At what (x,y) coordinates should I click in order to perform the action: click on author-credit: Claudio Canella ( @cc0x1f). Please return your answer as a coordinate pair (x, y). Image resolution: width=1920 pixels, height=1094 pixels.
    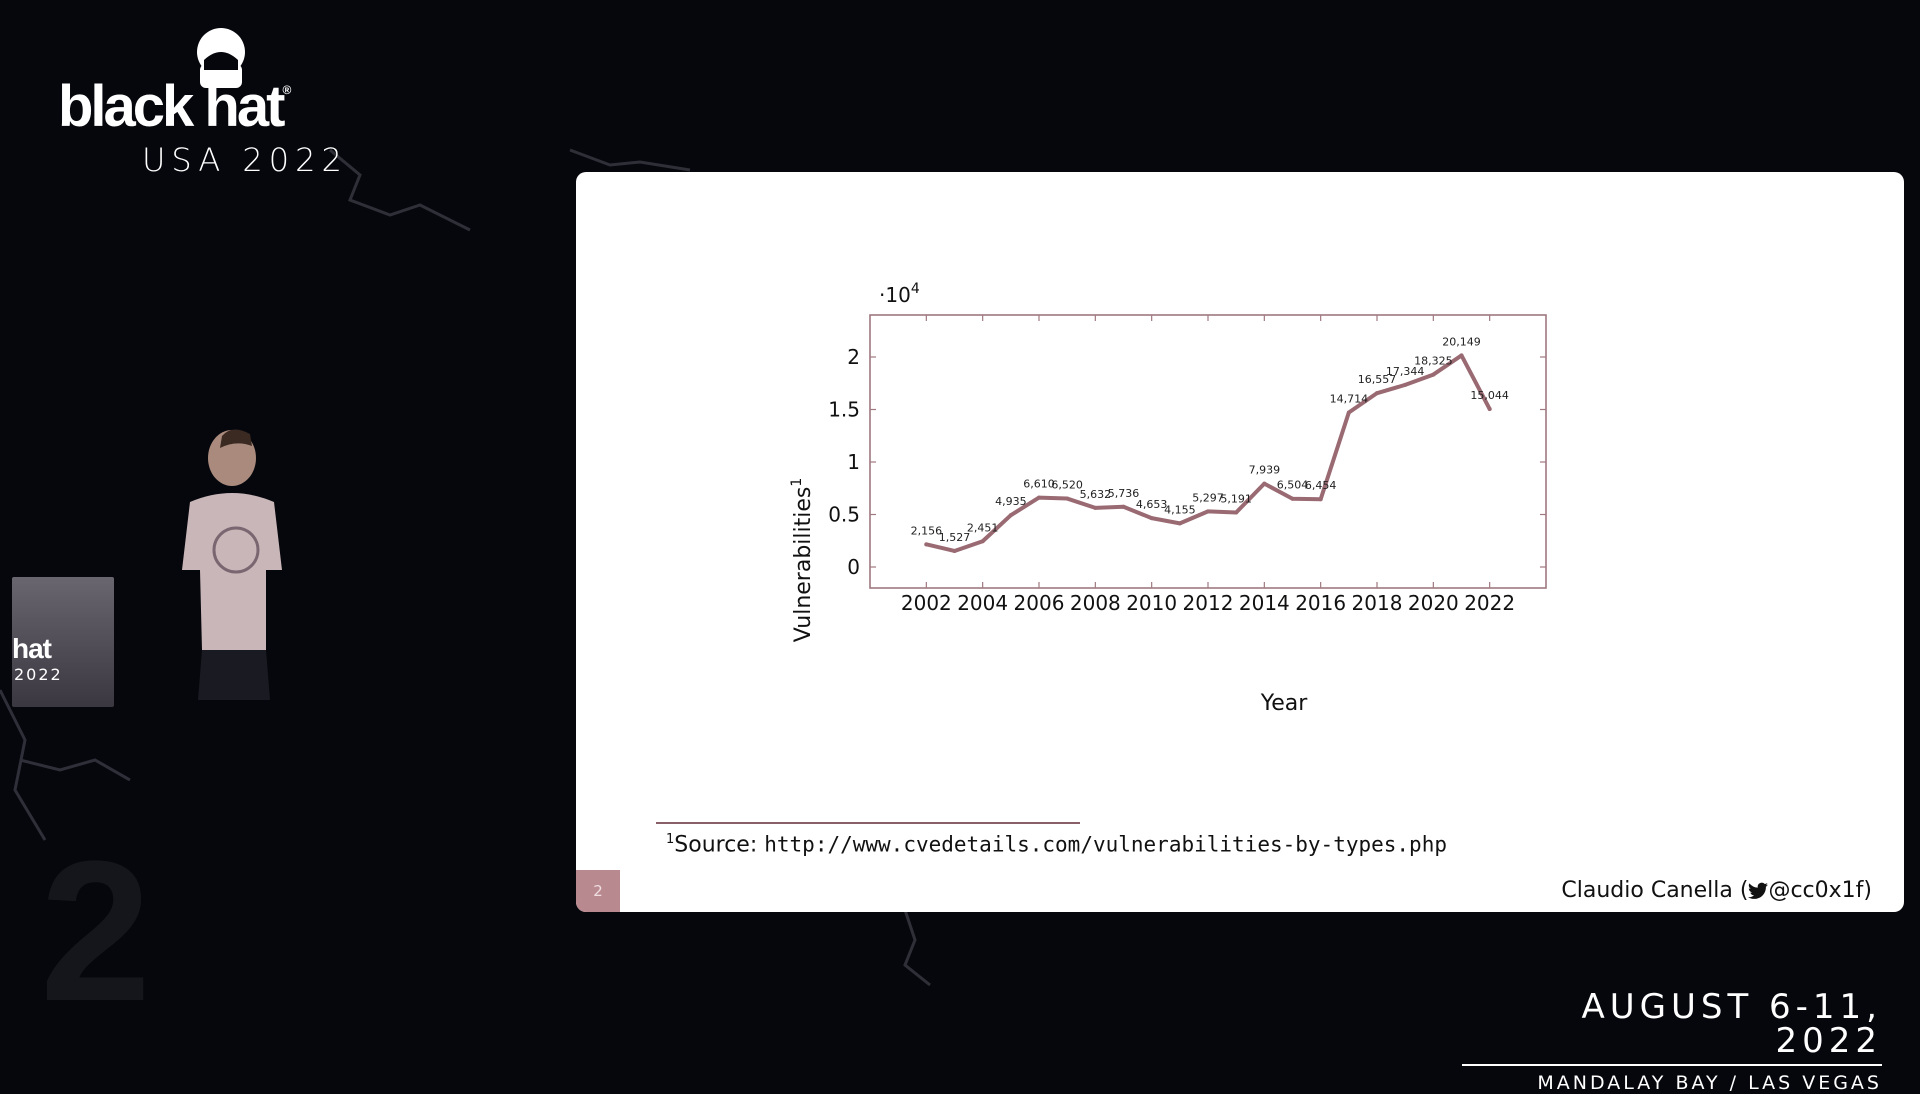
    Looking at the image, I should click on (1716, 890).